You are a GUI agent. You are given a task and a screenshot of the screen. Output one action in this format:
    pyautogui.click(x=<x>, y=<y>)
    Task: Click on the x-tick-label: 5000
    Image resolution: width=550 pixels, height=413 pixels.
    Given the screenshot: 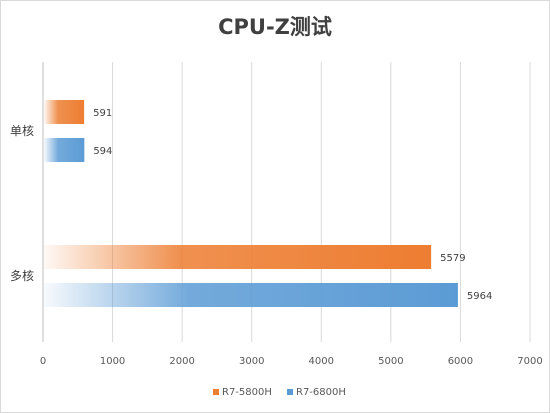 What is the action you would take?
    pyautogui.click(x=390, y=361)
    